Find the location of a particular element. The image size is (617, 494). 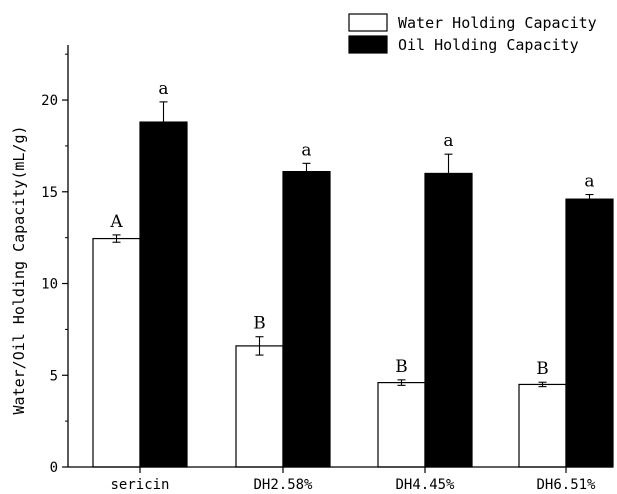

significance-label: A is located at coordinates (116, 222).